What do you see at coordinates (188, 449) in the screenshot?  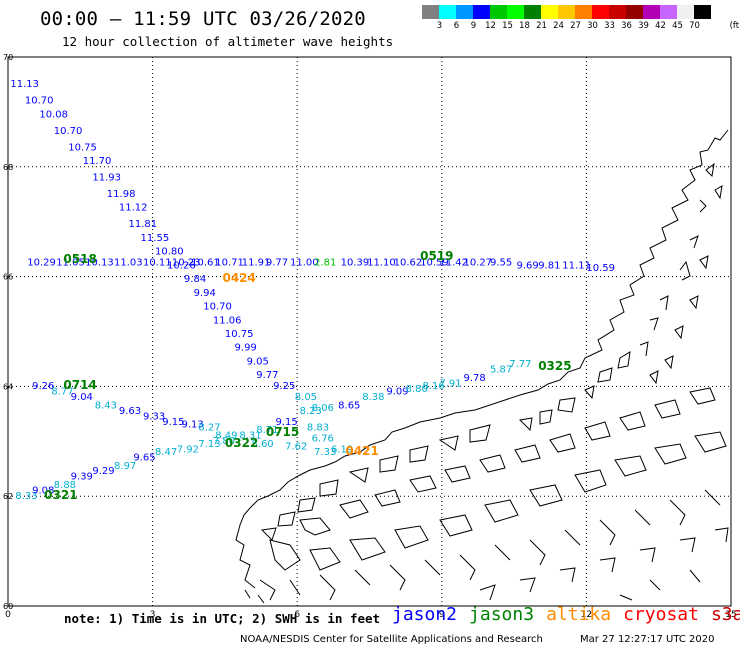 I see `wave-height-value: 7.92` at bounding box center [188, 449].